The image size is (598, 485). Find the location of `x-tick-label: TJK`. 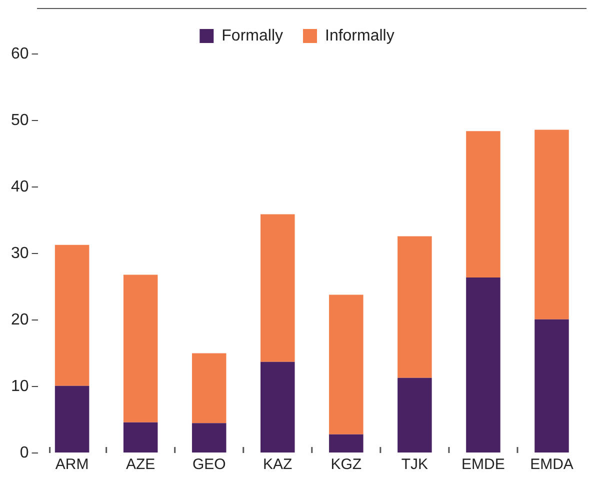

x-tick-label: TJK is located at coordinates (414, 465).